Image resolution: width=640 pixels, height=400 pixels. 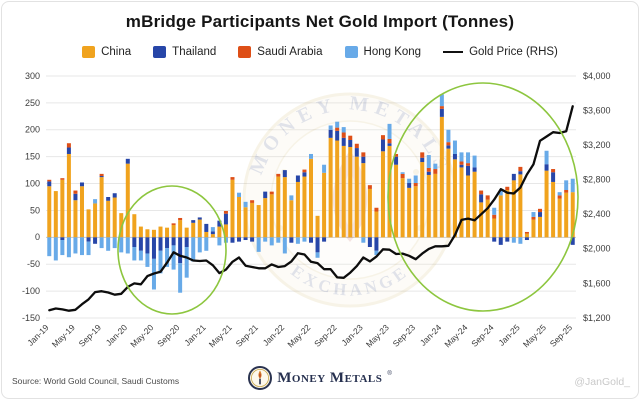 What do you see at coordinates (377, 335) in the screenshot?
I see `svg-text: May-23` at bounding box center [377, 335].